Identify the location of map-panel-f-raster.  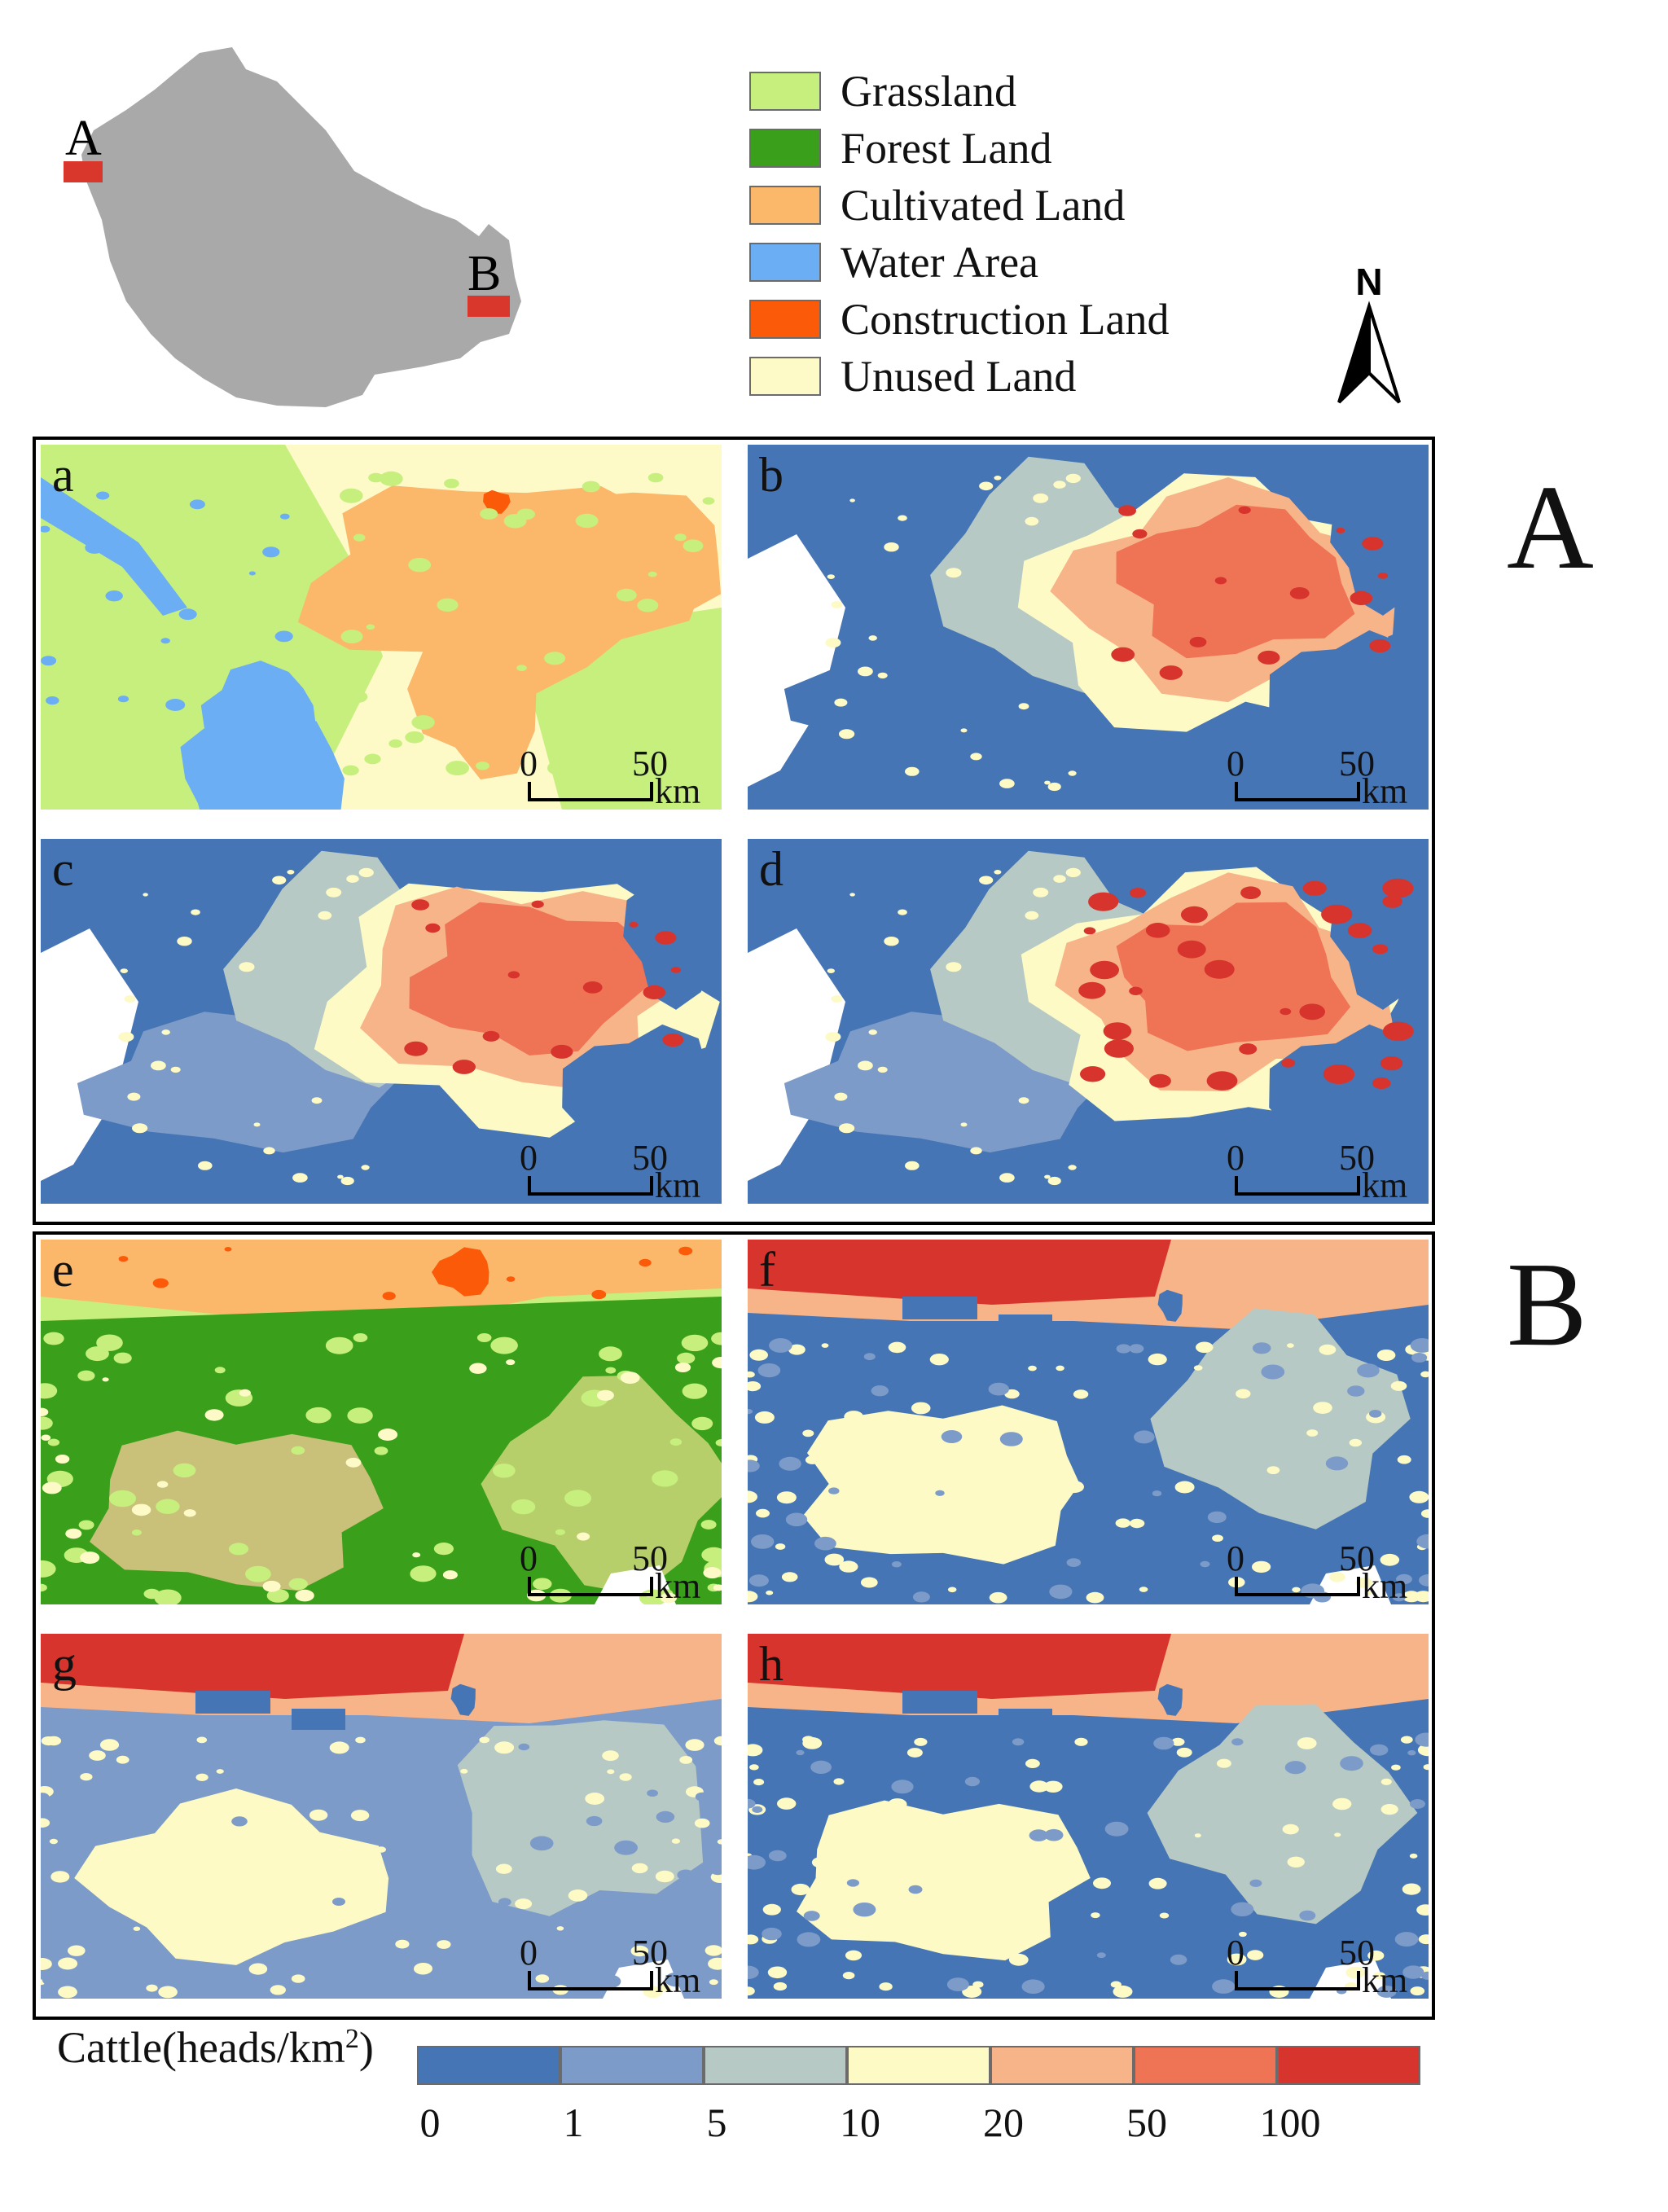
(1088, 1422).